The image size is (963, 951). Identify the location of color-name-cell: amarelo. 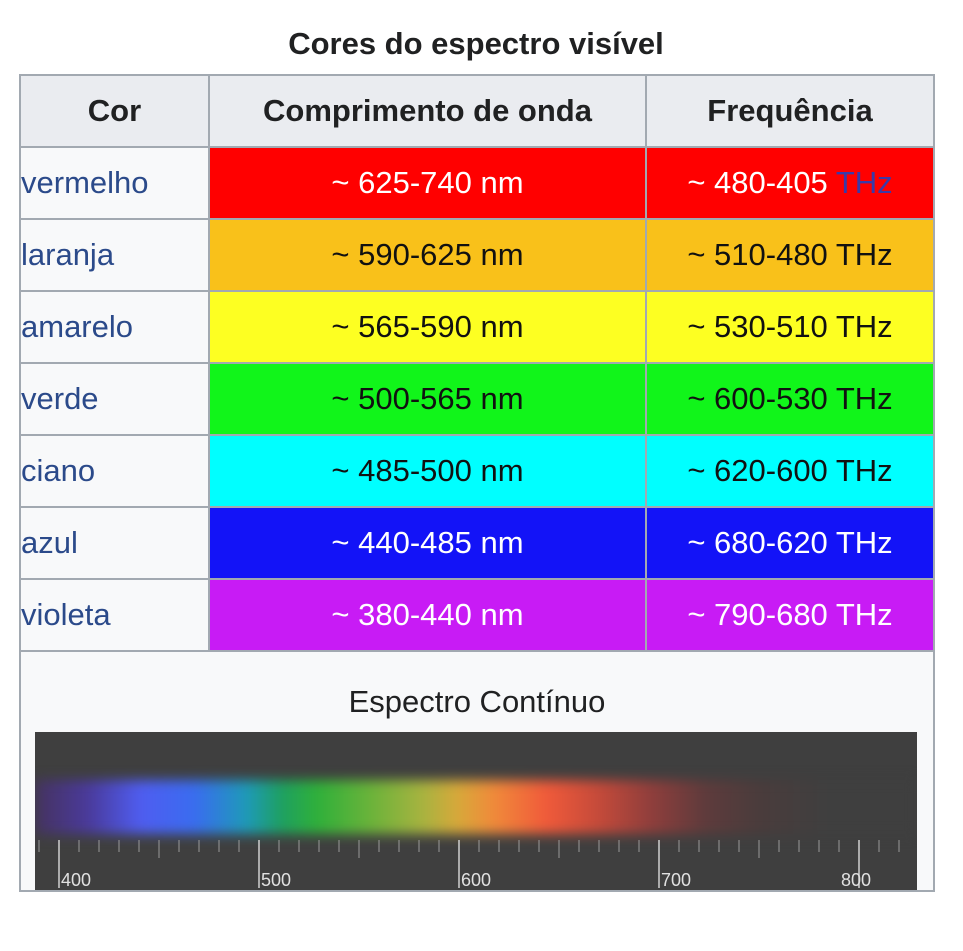
(114, 327).